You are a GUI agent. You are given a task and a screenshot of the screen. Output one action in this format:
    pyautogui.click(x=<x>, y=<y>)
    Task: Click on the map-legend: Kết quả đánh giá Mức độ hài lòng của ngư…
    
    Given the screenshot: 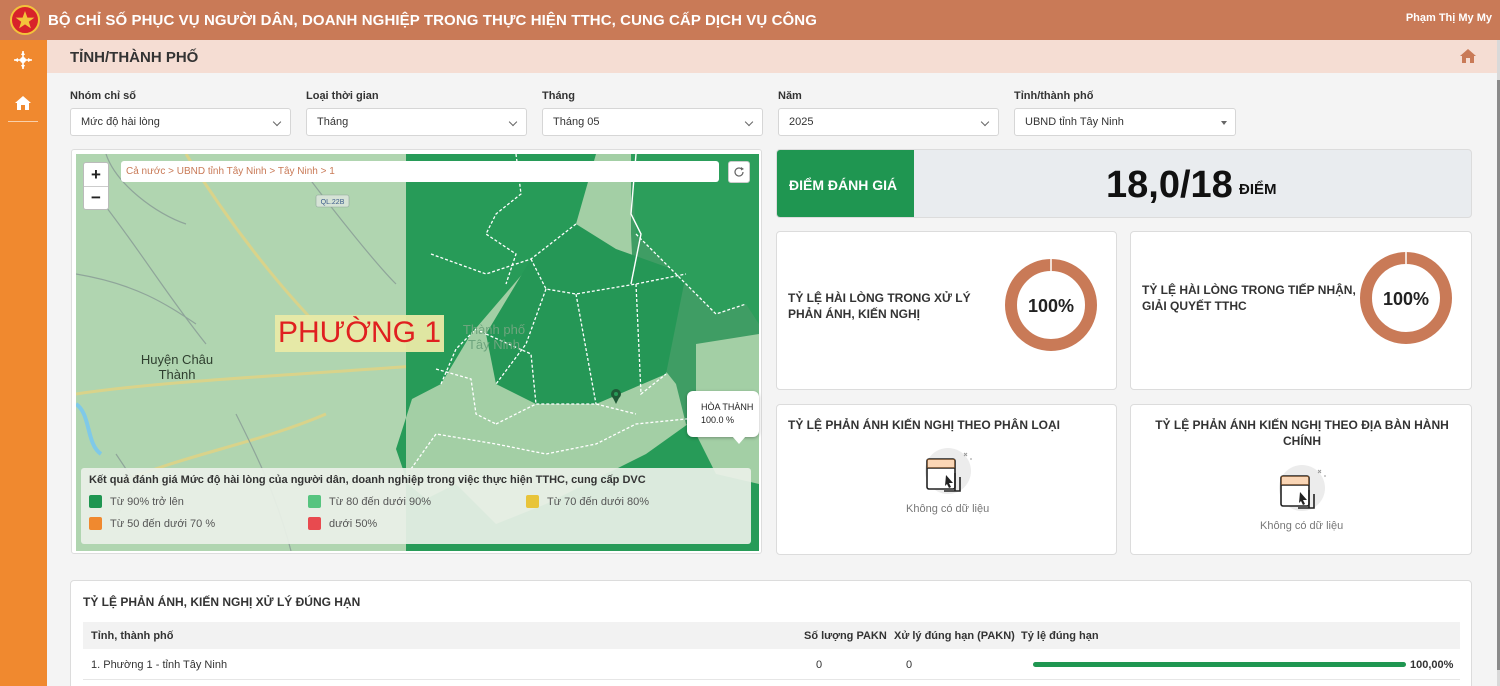 What is the action you would take?
    pyautogui.click(x=416, y=506)
    